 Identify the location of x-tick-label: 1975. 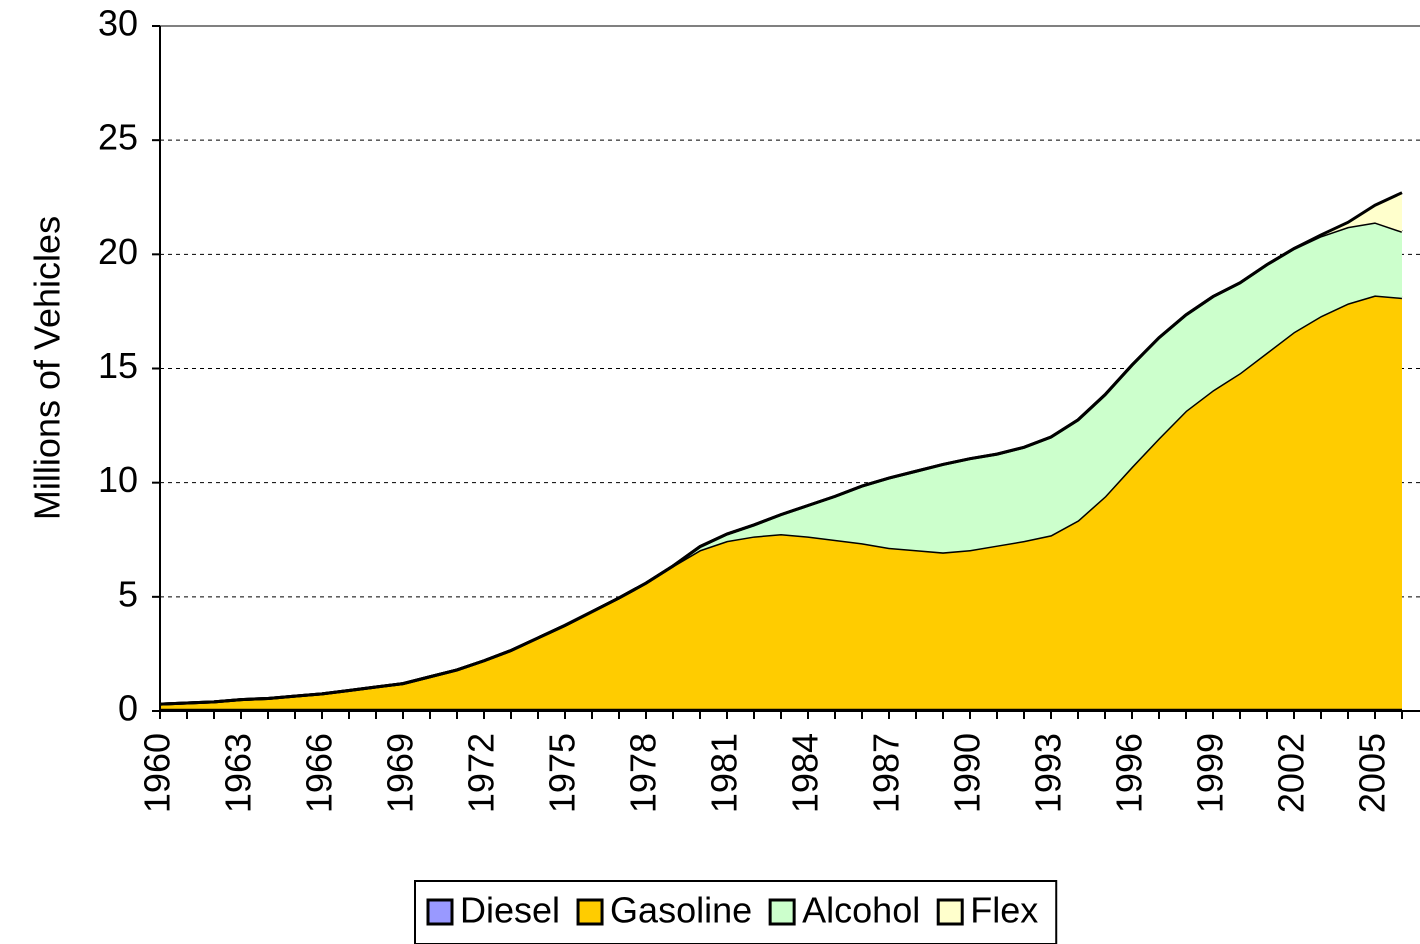
(562, 773).